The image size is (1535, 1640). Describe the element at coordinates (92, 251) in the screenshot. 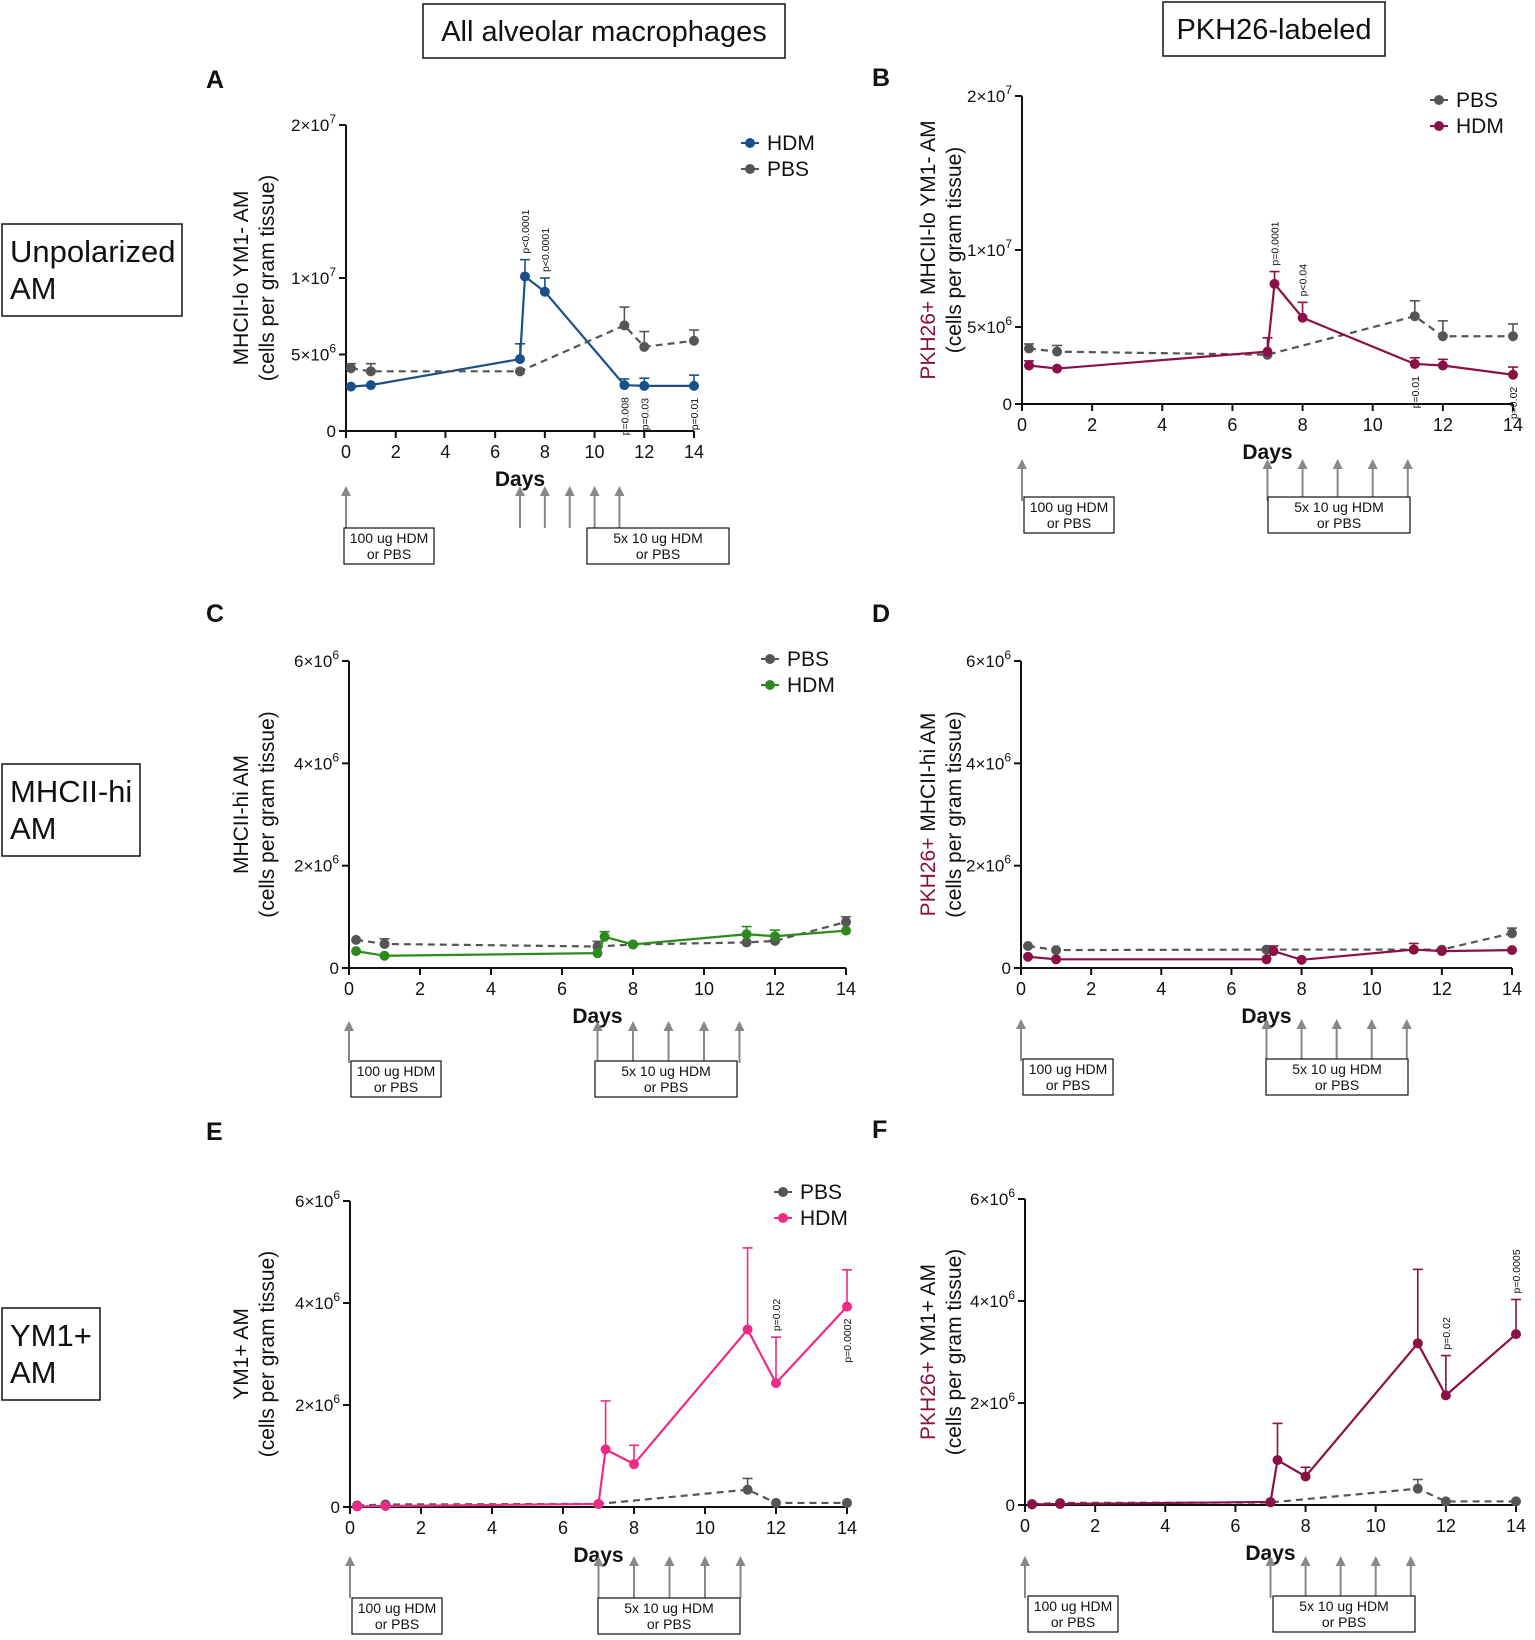

I see `row-header-unpolarized-line1: Unpolarized` at that location.